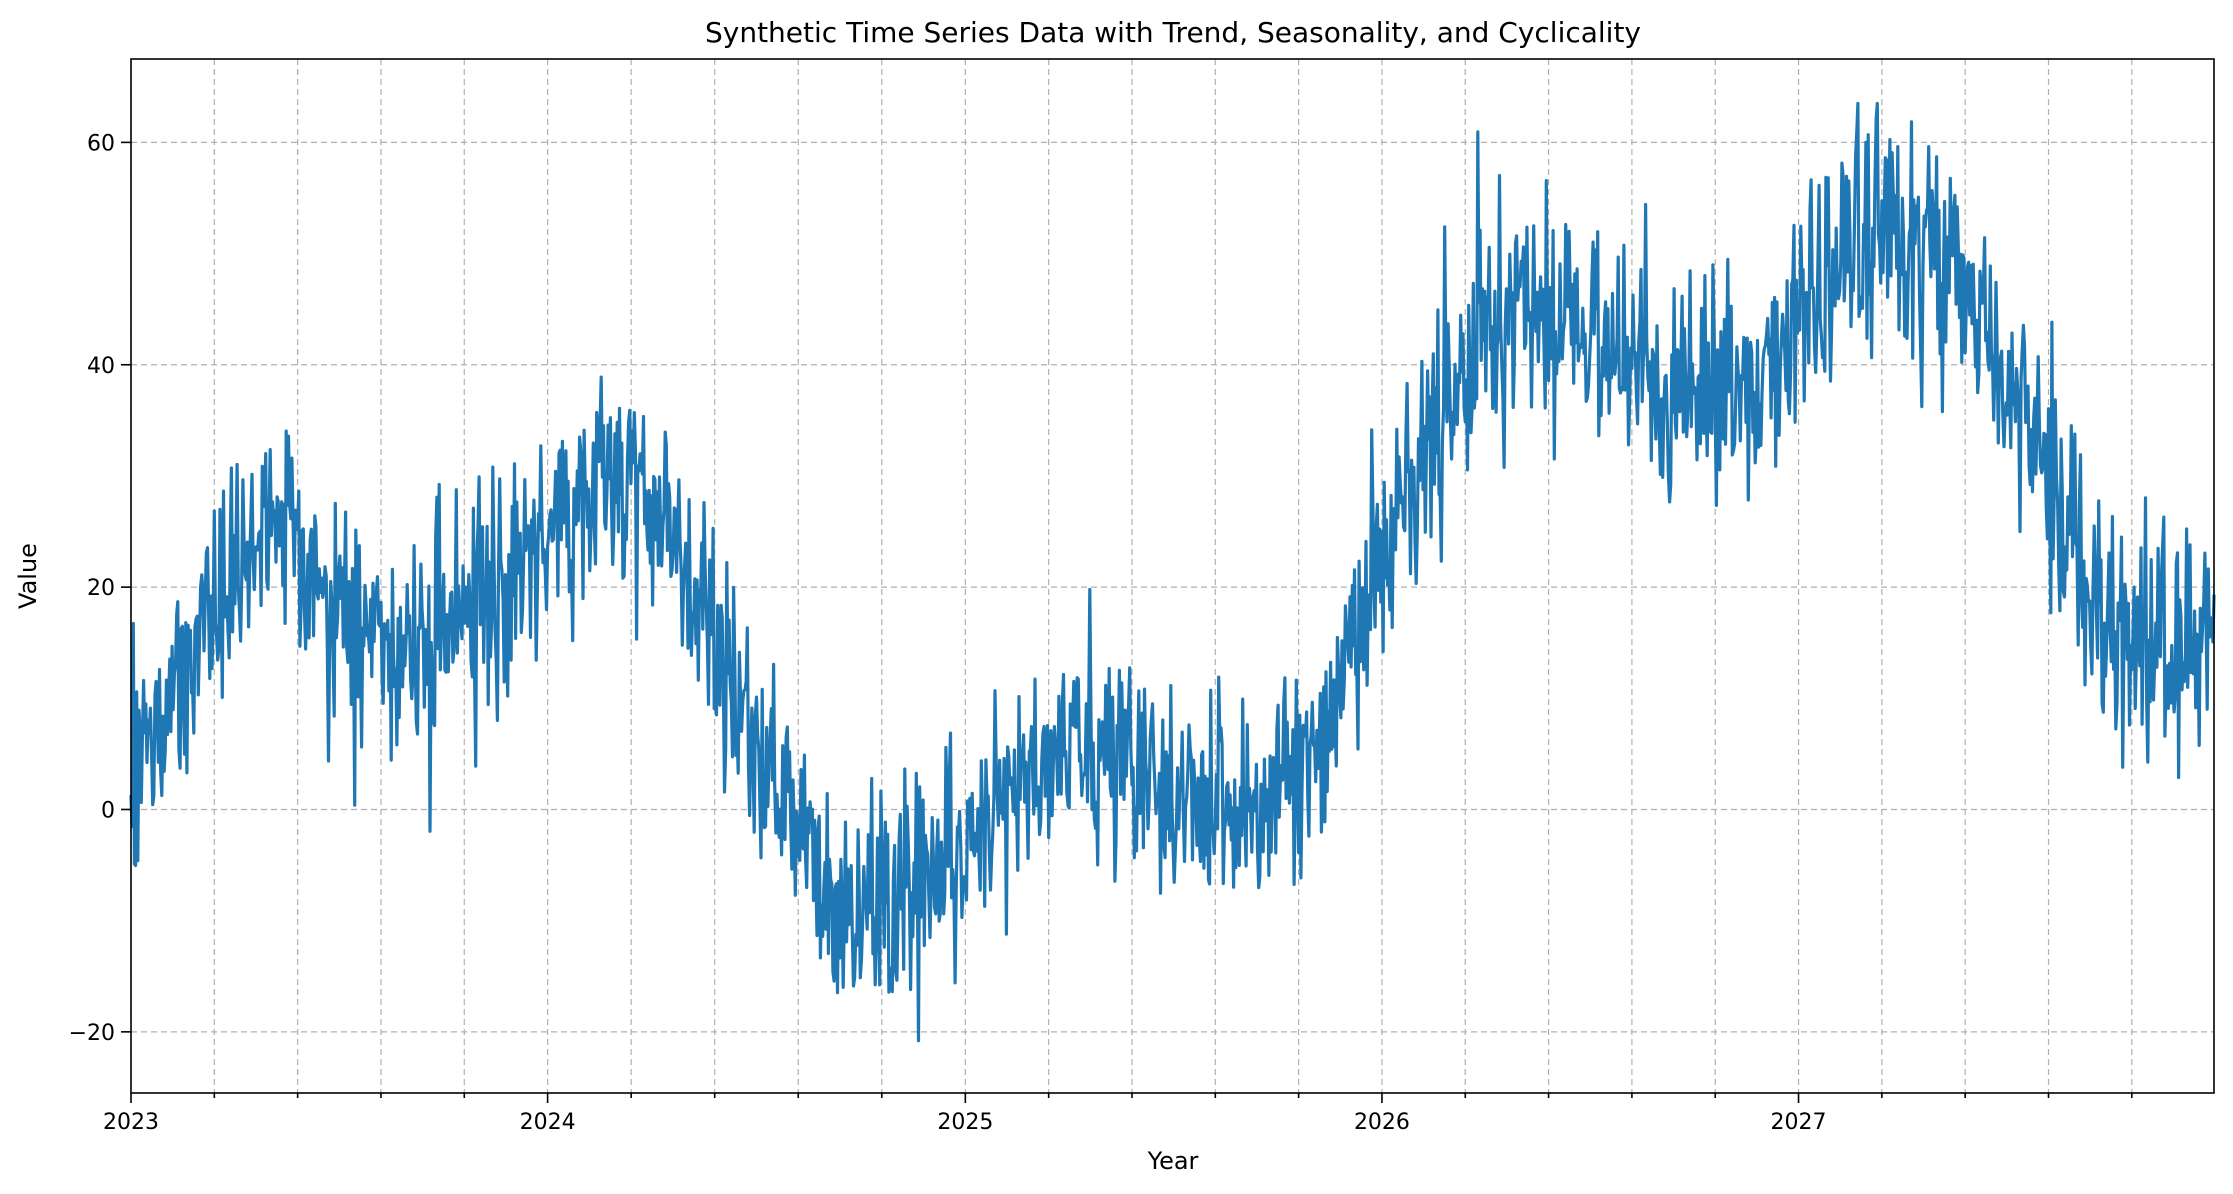  What do you see at coordinates (92, 1033) in the screenshot?
I see `y-tick-label: −20` at bounding box center [92, 1033].